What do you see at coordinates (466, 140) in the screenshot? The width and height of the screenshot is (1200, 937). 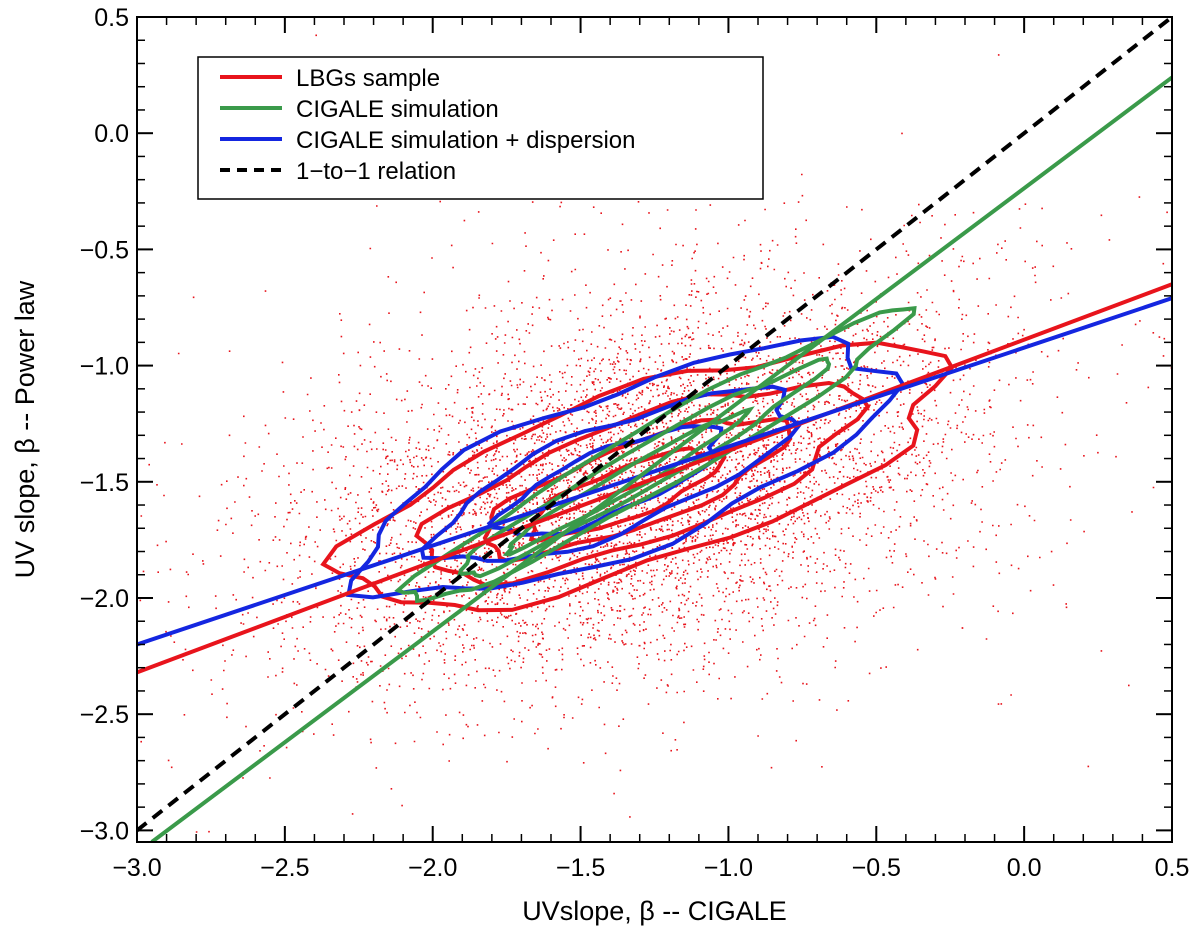 I see `legend-label-cigale-dispersion: CIGALE simulation + dispersion` at bounding box center [466, 140].